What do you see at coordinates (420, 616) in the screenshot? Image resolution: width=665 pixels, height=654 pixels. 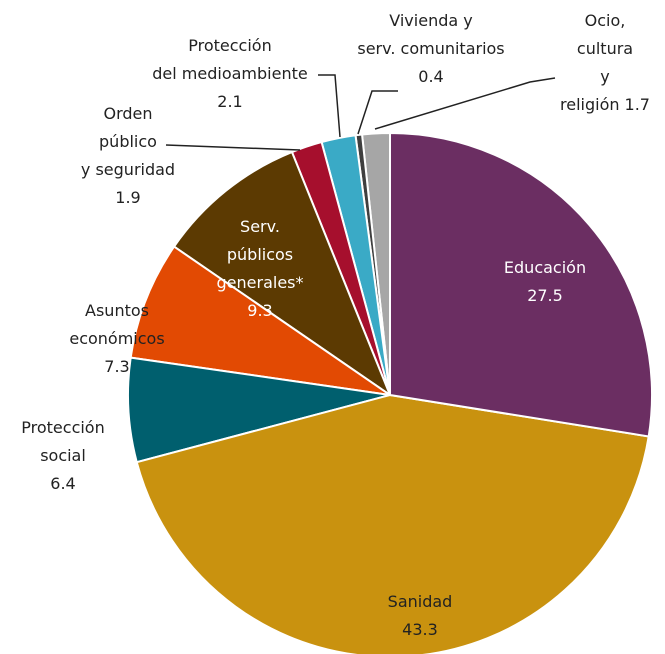 I see `slice-label: Sanidad 43.3` at bounding box center [420, 616].